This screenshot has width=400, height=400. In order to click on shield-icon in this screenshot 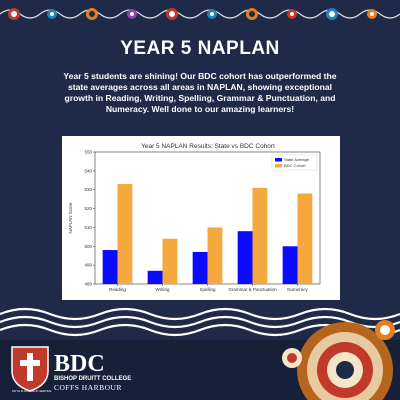, I will do `click(30, 369)`.